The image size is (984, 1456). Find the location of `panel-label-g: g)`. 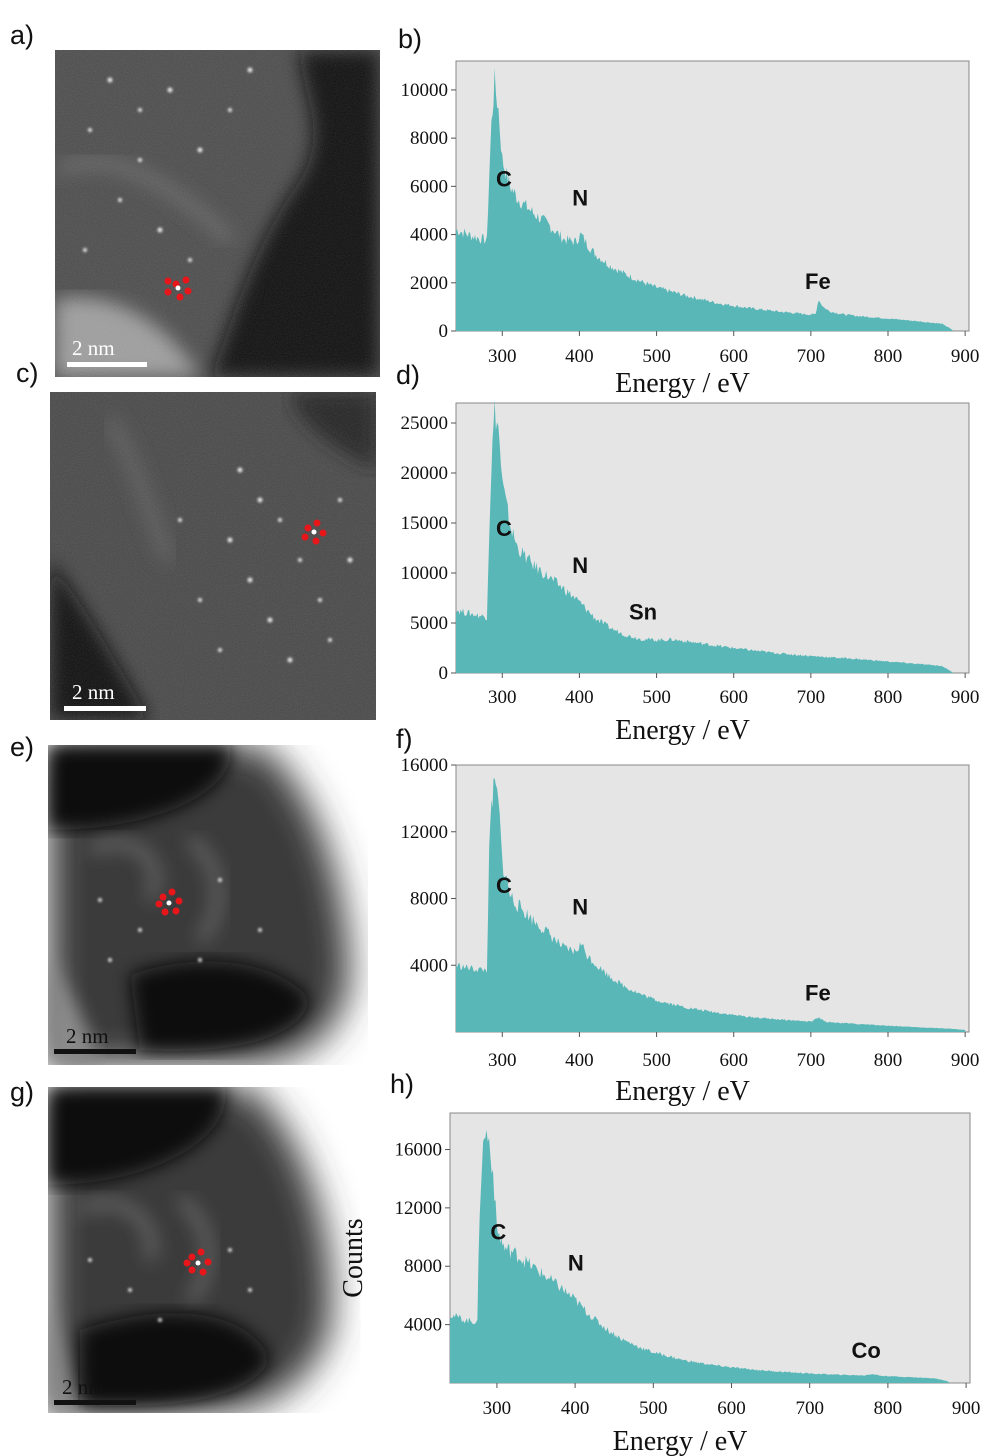

panel-label-g: g) is located at coordinates (22, 1092).